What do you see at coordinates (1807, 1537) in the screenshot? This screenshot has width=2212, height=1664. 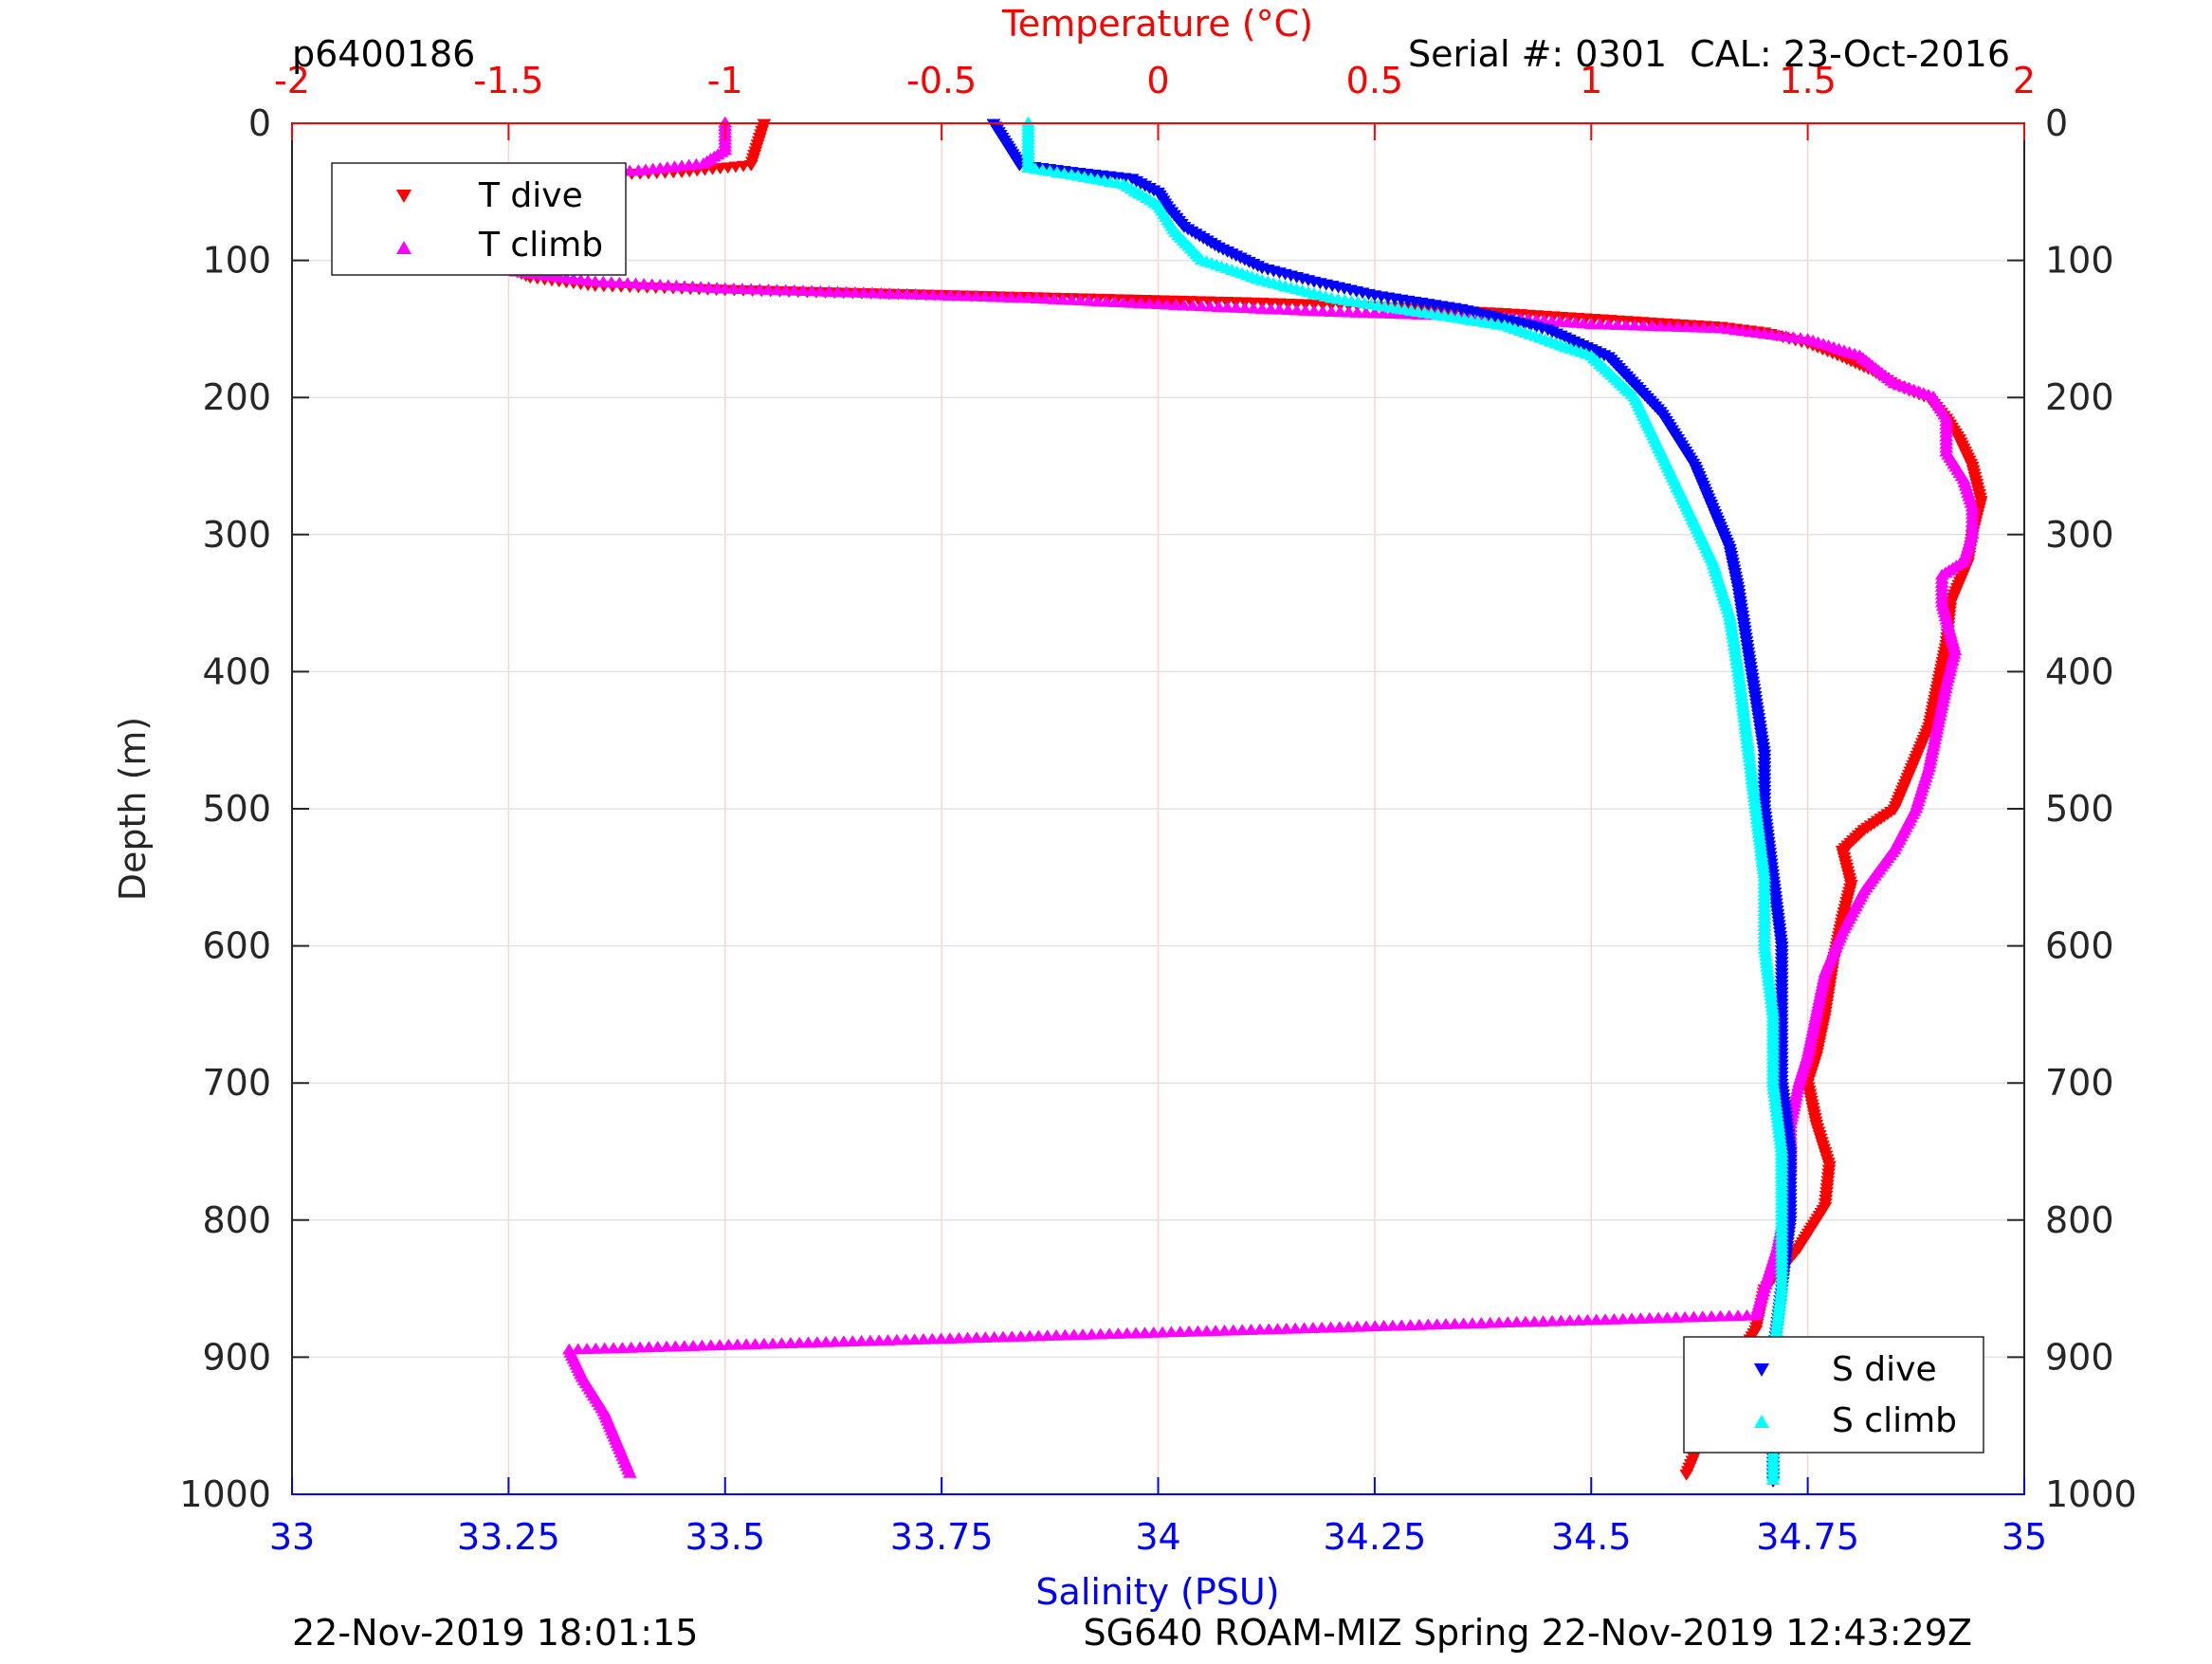 I see `salinity-tick-label: 34.75` at bounding box center [1807, 1537].